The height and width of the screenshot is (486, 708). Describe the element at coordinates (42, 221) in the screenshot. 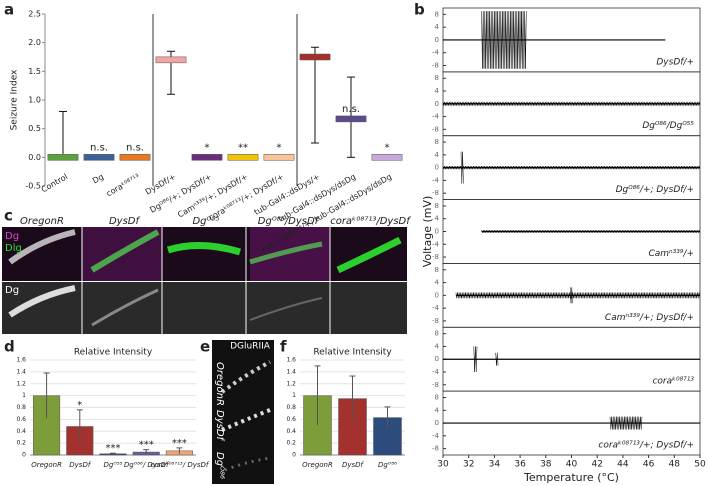

I see `column-label: OregonR` at that location.